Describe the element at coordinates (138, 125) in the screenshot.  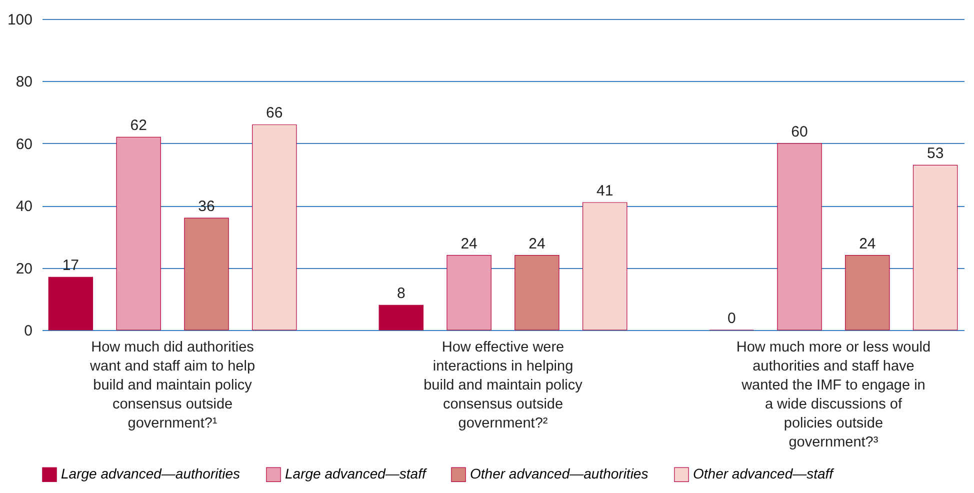
I see `data-label: 62` at that location.